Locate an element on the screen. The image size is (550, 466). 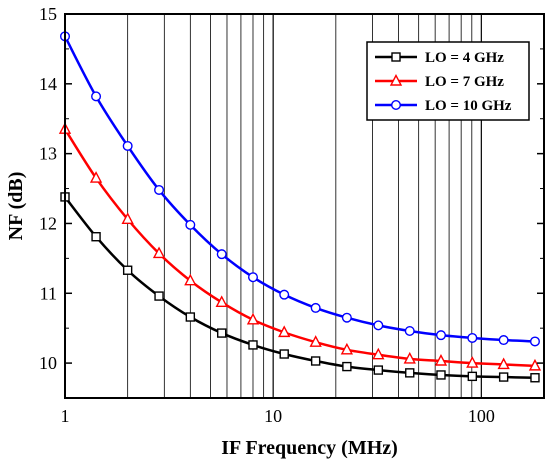
legend-entry: LO = 7 GHz is located at coordinates (464, 82).